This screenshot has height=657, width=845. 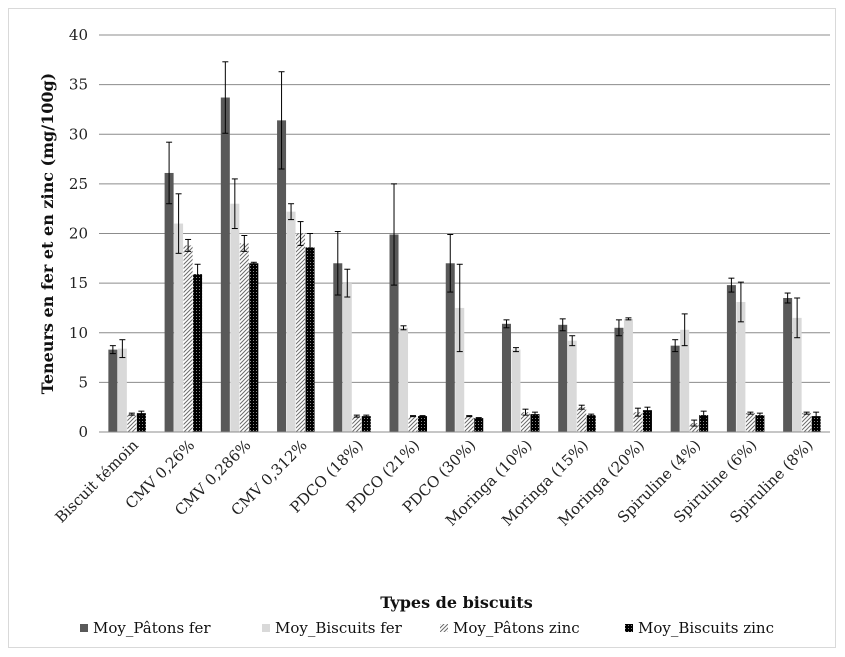 I want to click on y-tick-label: 30, so click(x=78, y=134).